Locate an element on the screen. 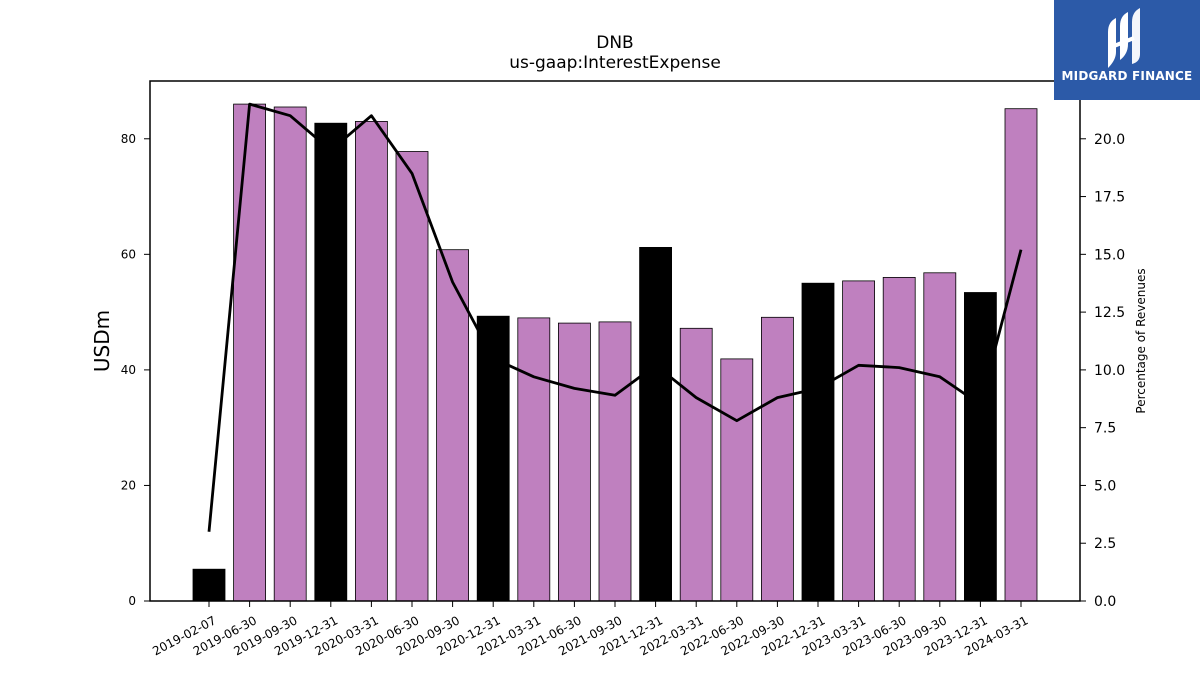 The image size is (1200, 675). left-y-axis: 0 20 40 60 80 is located at coordinates (135, 370).